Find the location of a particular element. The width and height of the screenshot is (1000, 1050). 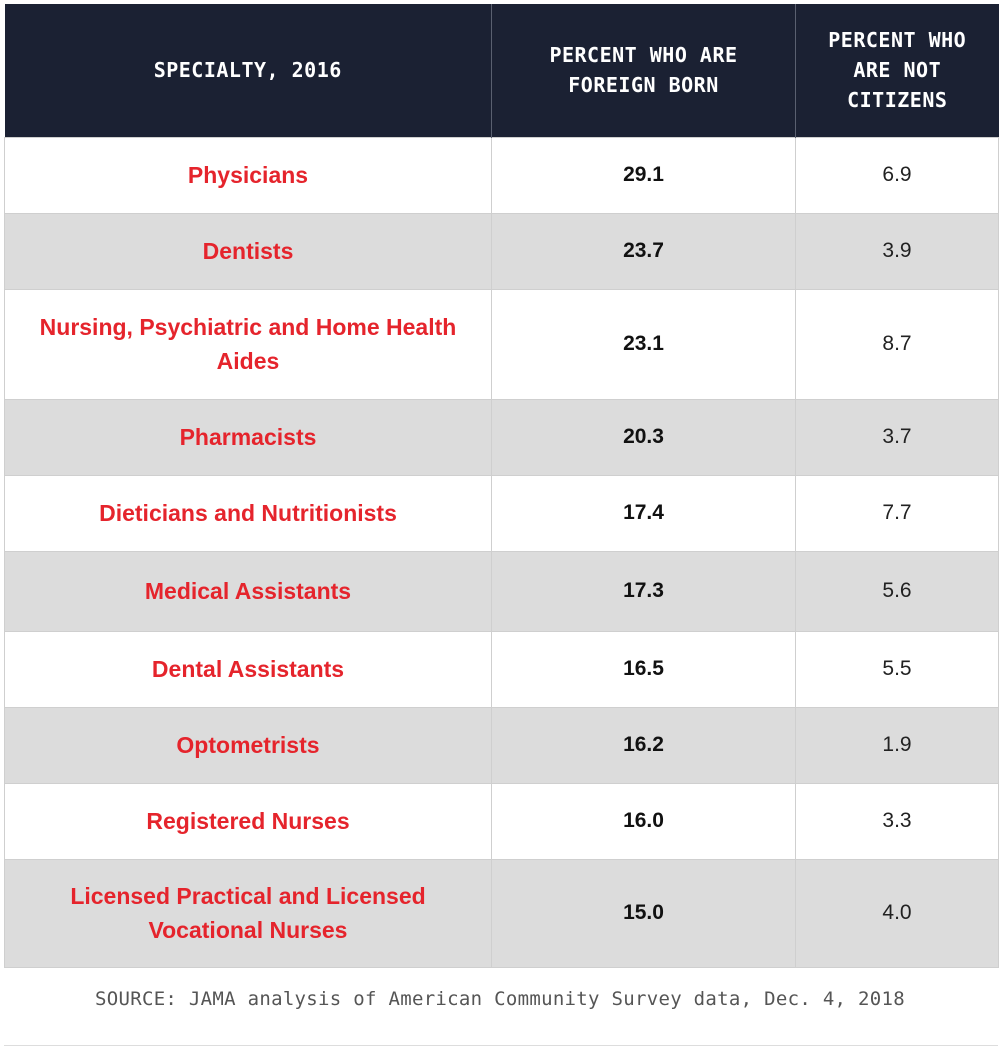

cell-foreign-born: 16.5 is located at coordinates (643, 669).